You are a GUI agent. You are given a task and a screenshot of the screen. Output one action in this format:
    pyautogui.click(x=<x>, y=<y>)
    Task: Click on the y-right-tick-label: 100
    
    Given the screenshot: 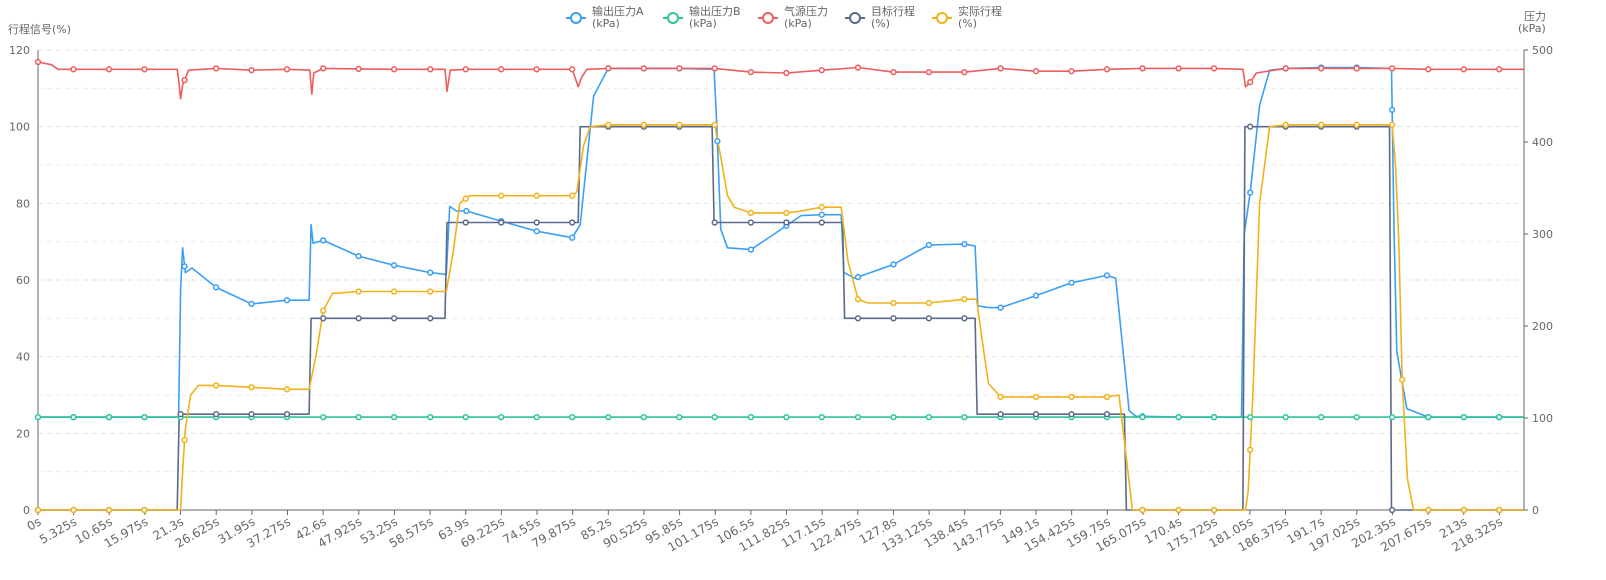 What is the action you would take?
    pyautogui.click(x=1542, y=418)
    